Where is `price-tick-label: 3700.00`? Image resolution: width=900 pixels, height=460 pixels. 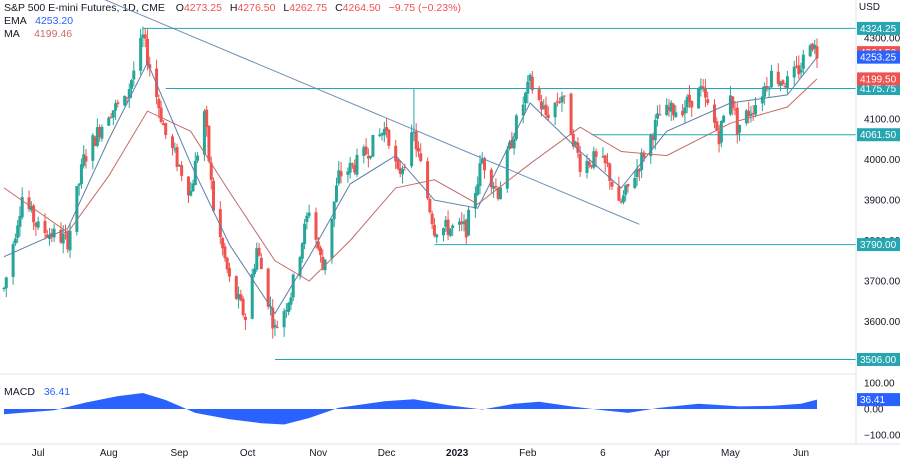 price-tick-label: 3700.00 is located at coordinates (882, 281).